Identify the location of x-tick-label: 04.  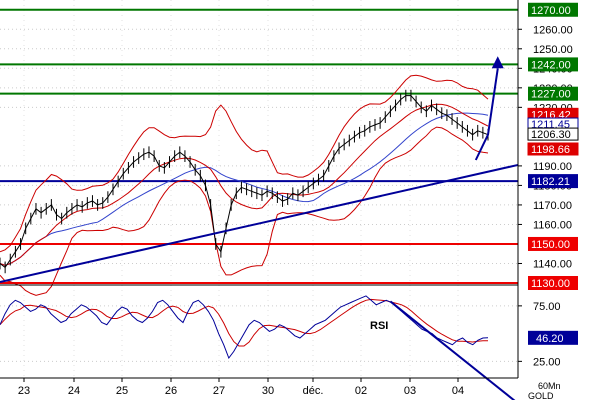
(458, 391).